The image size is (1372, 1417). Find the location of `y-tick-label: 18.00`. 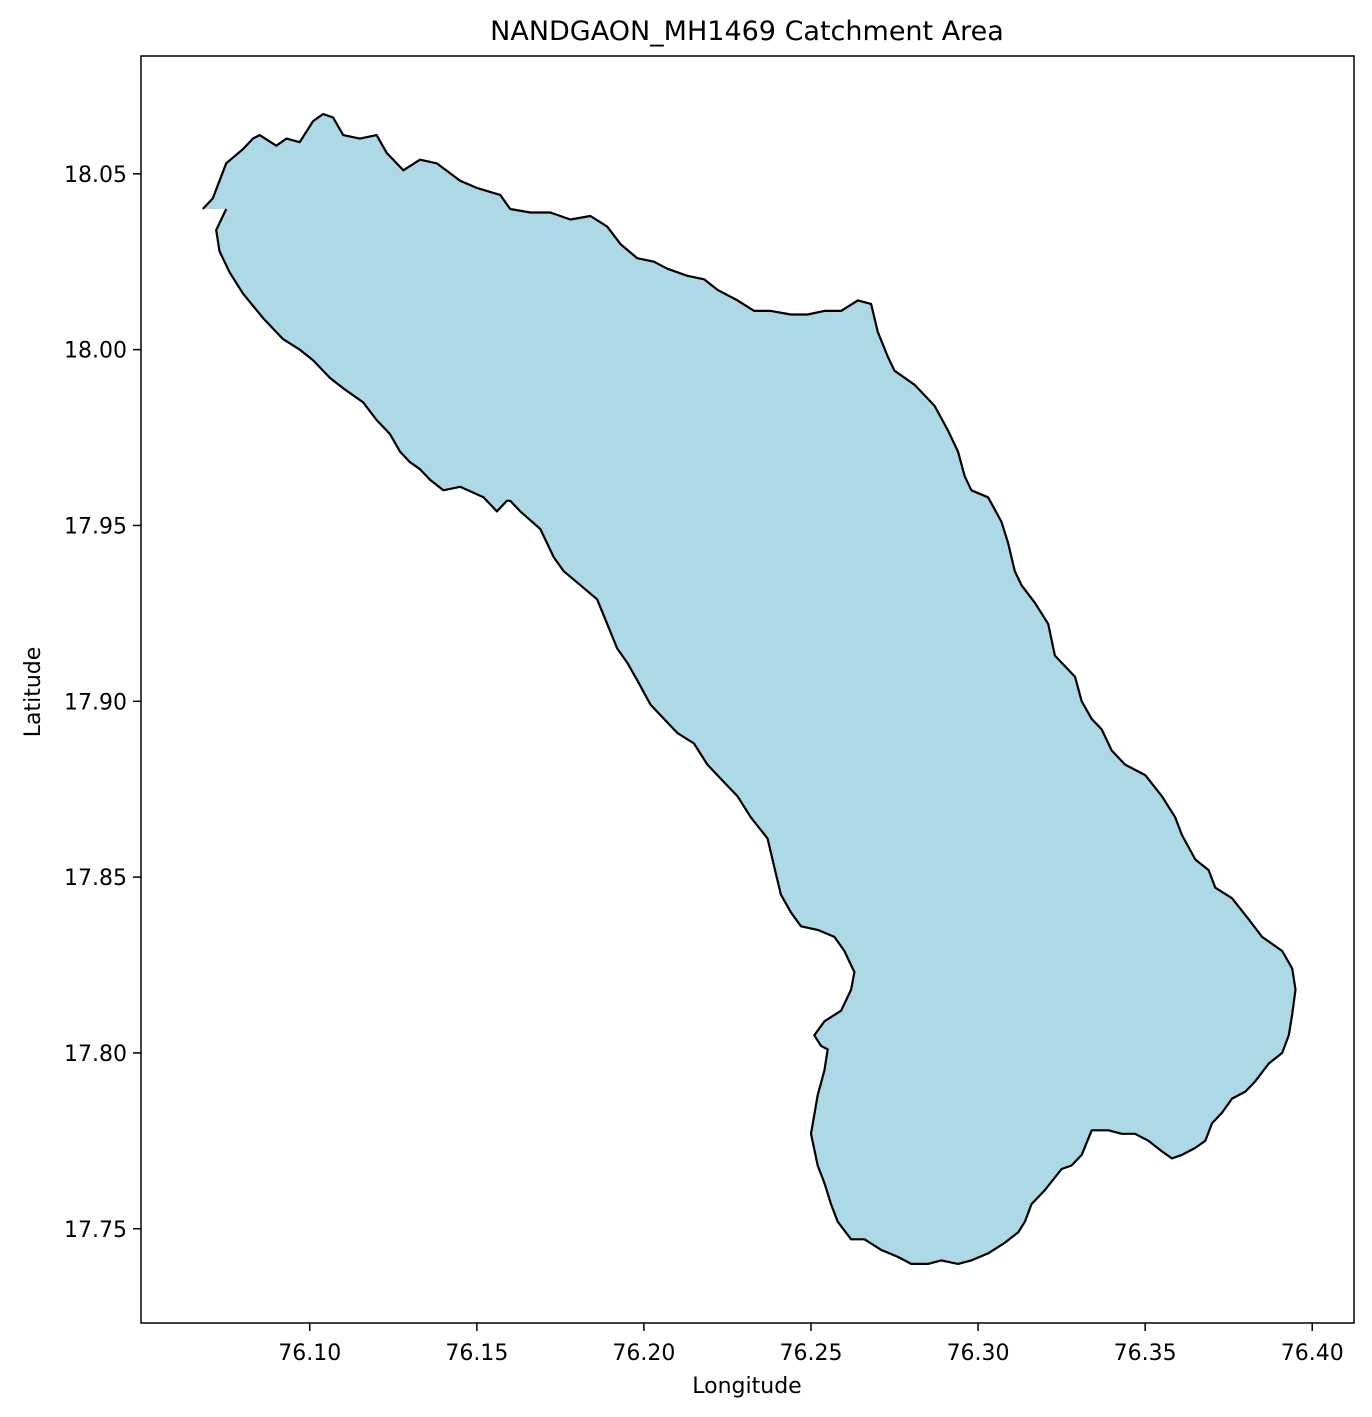

y-tick-label: 18.00 is located at coordinates (95, 351).